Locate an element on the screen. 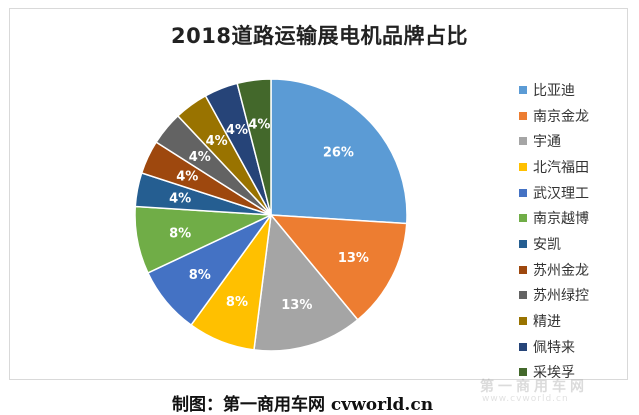 The width and height of the screenshot is (639, 415). legend-label: 精进 is located at coordinates (547, 322).